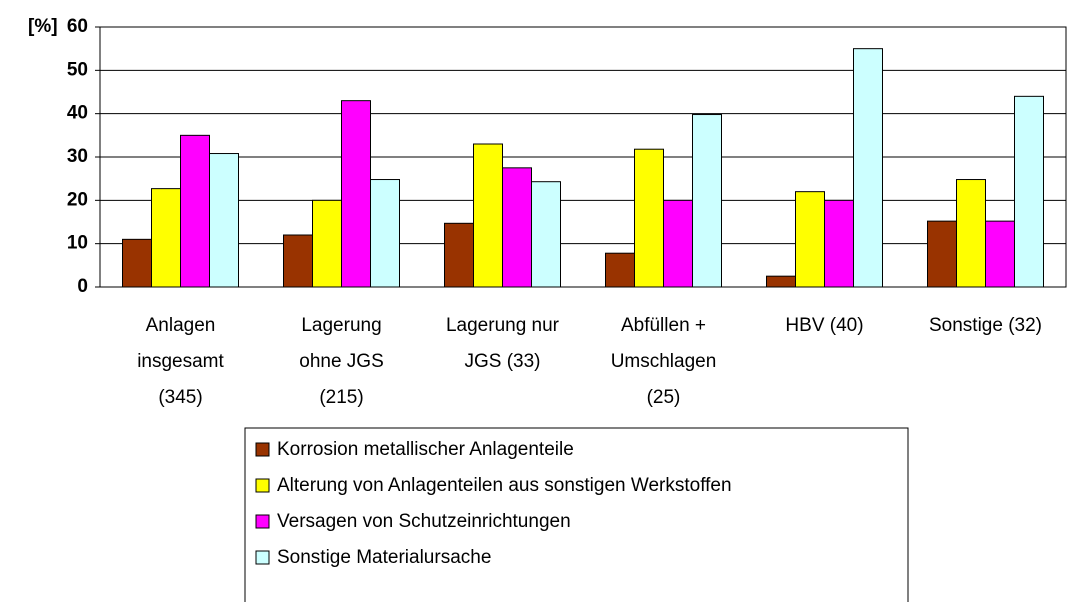 This screenshot has height=602, width=1069. Describe the element at coordinates (77, 243) in the screenshot. I see `y-tick-label: 10` at that location.